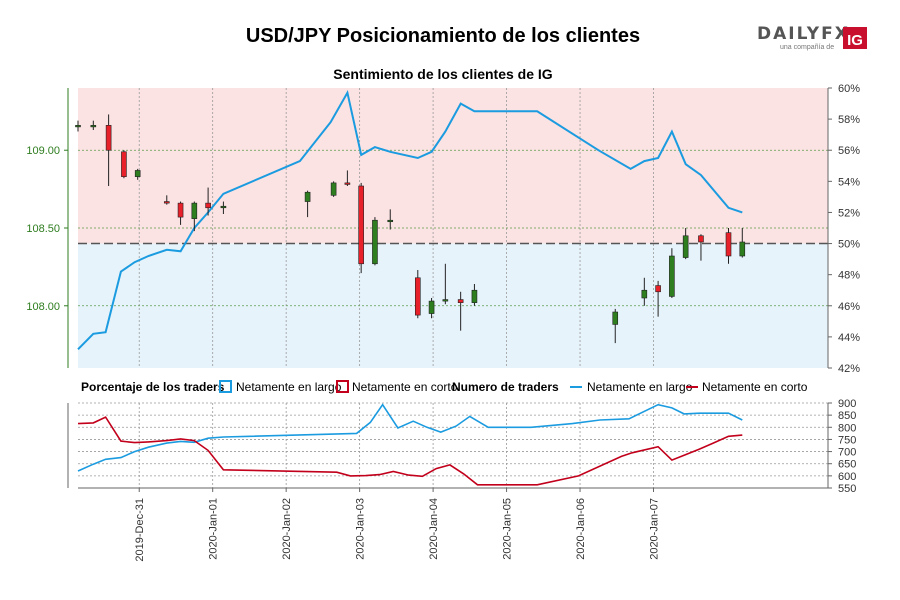 This screenshot has height=600, width=900. Describe the element at coordinates (43, 229) in the screenshot. I see `price-tick-label-1: 108.50` at that location.